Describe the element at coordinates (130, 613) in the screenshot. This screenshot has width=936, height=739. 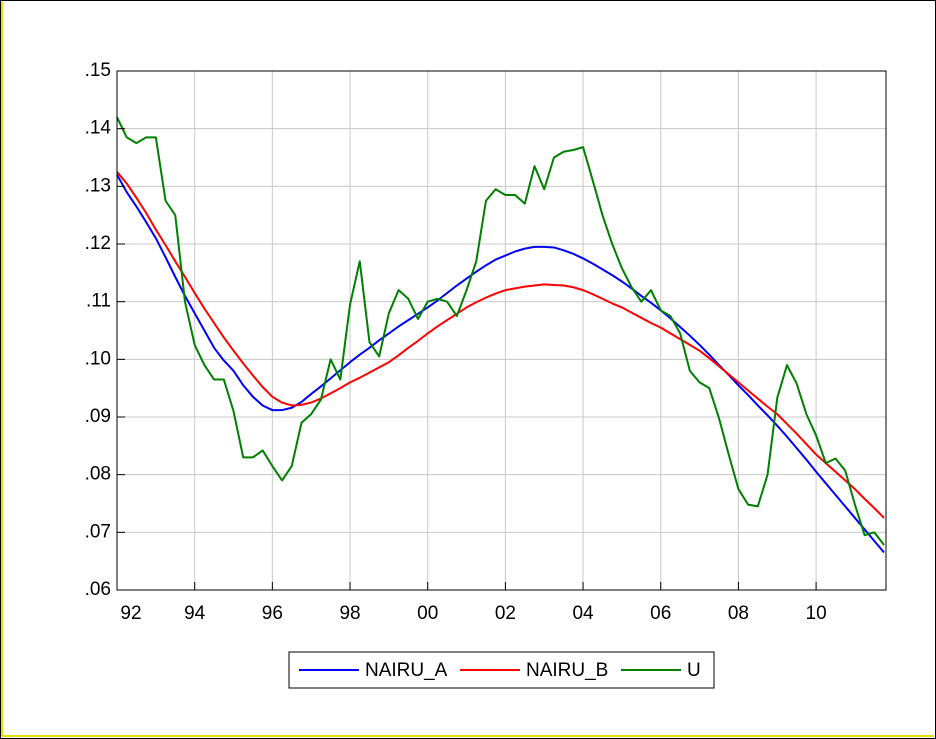
I see `x-tick-label: 92` at that location.